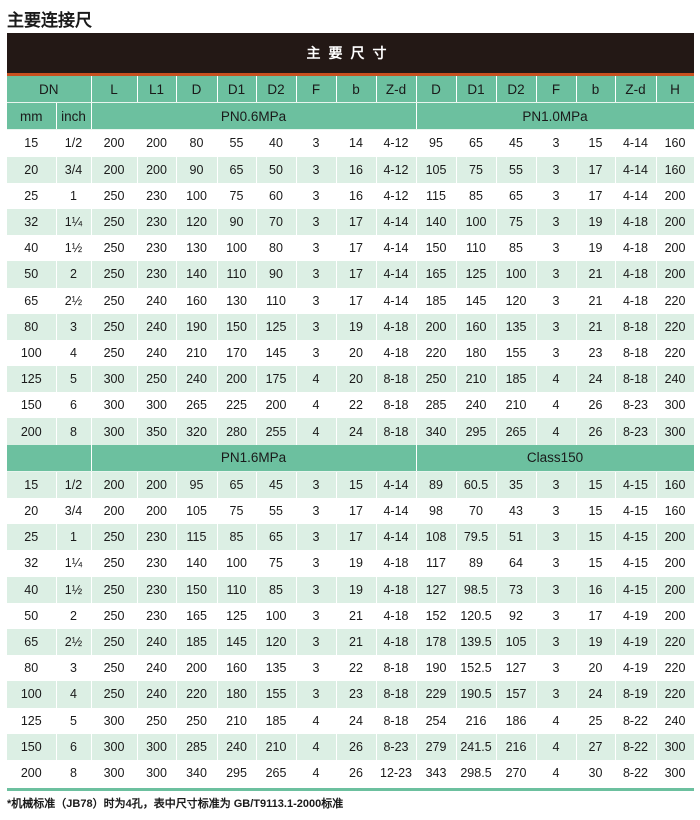  I want to click on unit-inch-header: inch, so click(74, 116).